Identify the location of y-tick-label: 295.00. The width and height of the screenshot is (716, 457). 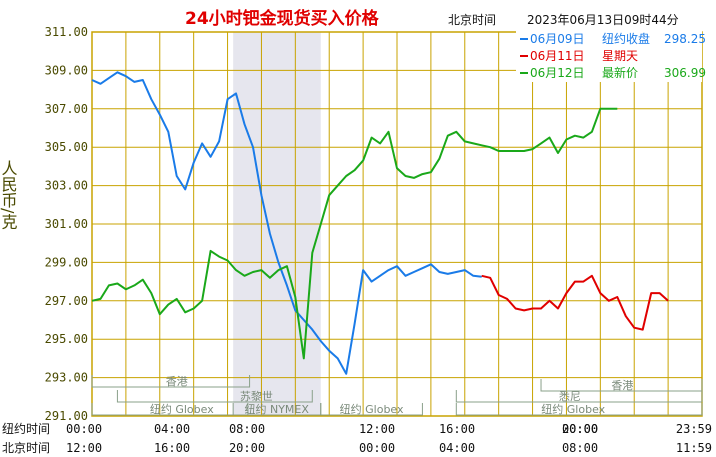
(66, 339).